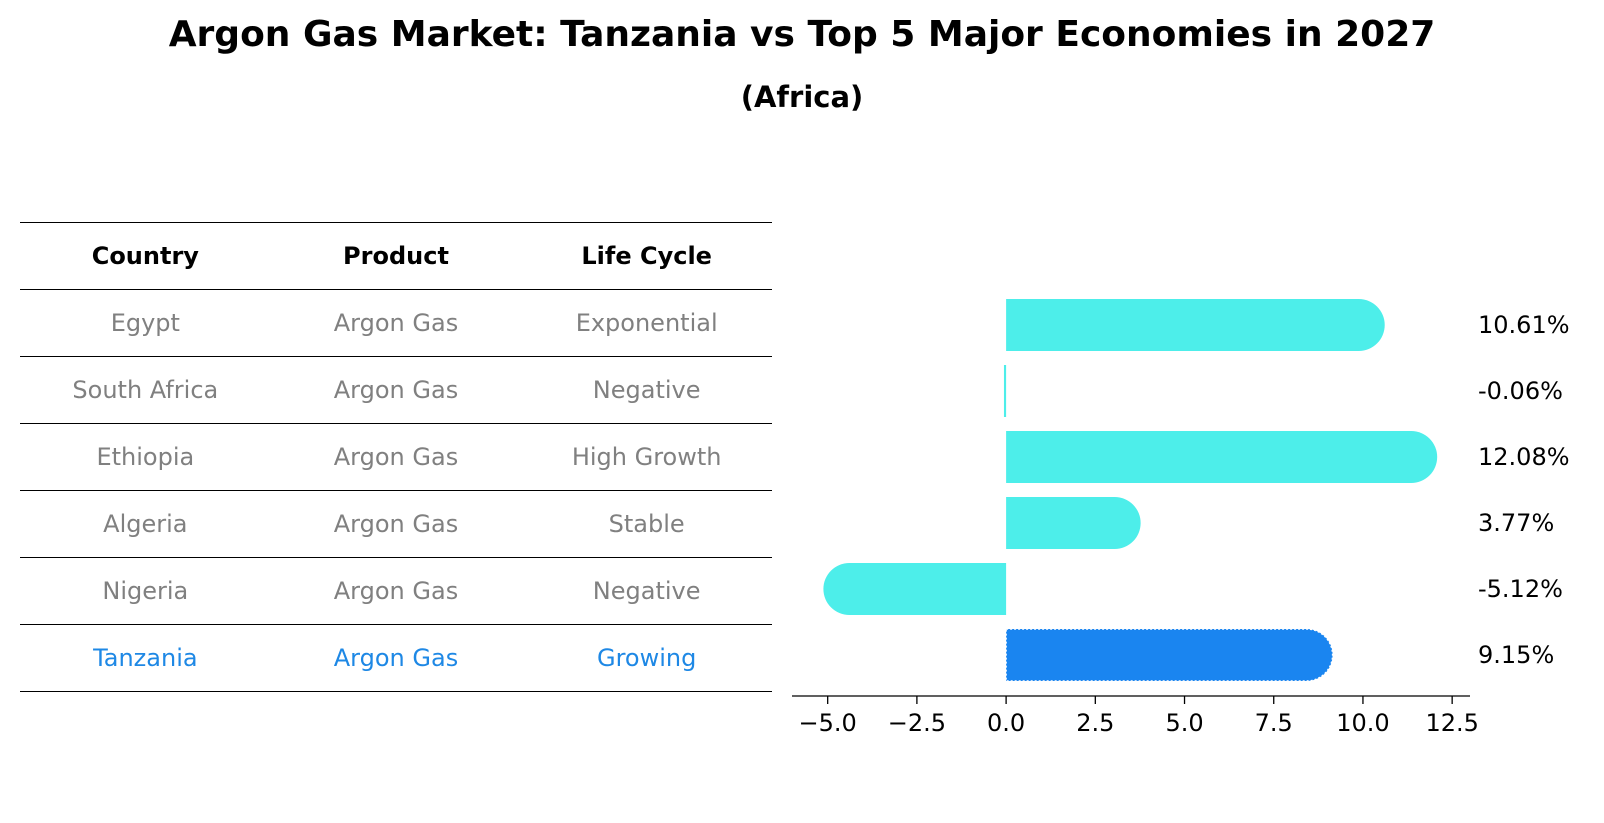 Image resolution: width=1604 pixels, height=823 pixels. What do you see at coordinates (1095, 723) in the screenshot?
I see `x-tick-label: 2.5` at bounding box center [1095, 723].